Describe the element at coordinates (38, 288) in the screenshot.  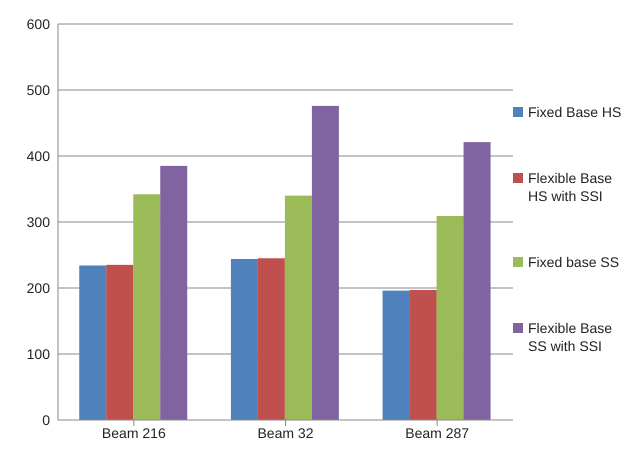
I see `y-tick-label: 200` at that location.